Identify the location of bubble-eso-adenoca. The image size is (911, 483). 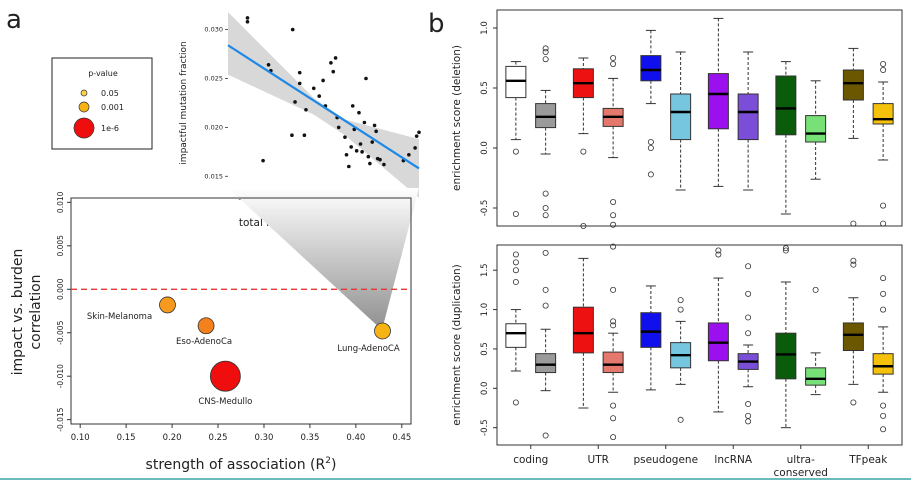
(206, 326).